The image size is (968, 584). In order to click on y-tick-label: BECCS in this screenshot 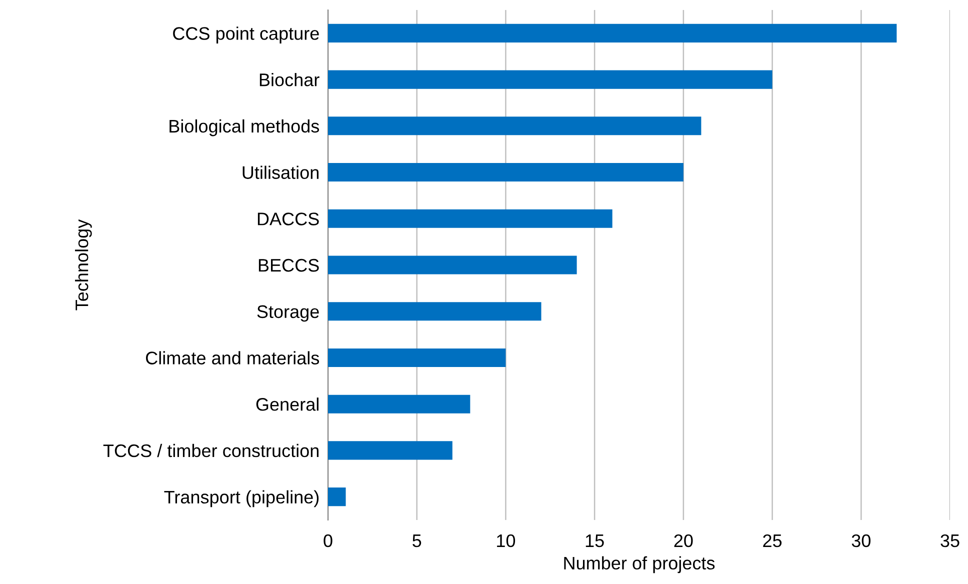, I will do `click(288, 265)`.